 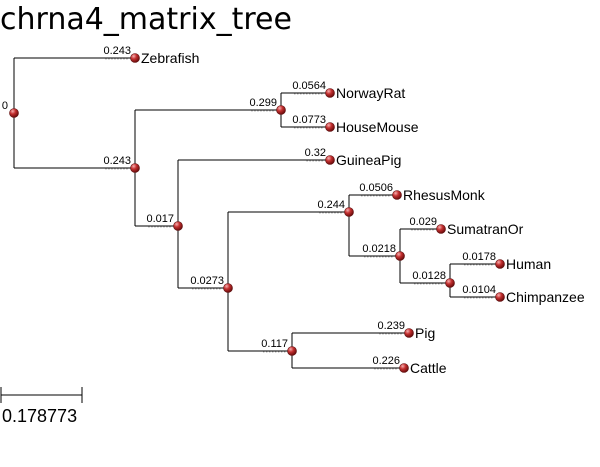 What do you see at coordinates (376, 188) in the screenshot?
I see `branch-length-rhesusmonk: 0.0506` at bounding box center [376, 188].